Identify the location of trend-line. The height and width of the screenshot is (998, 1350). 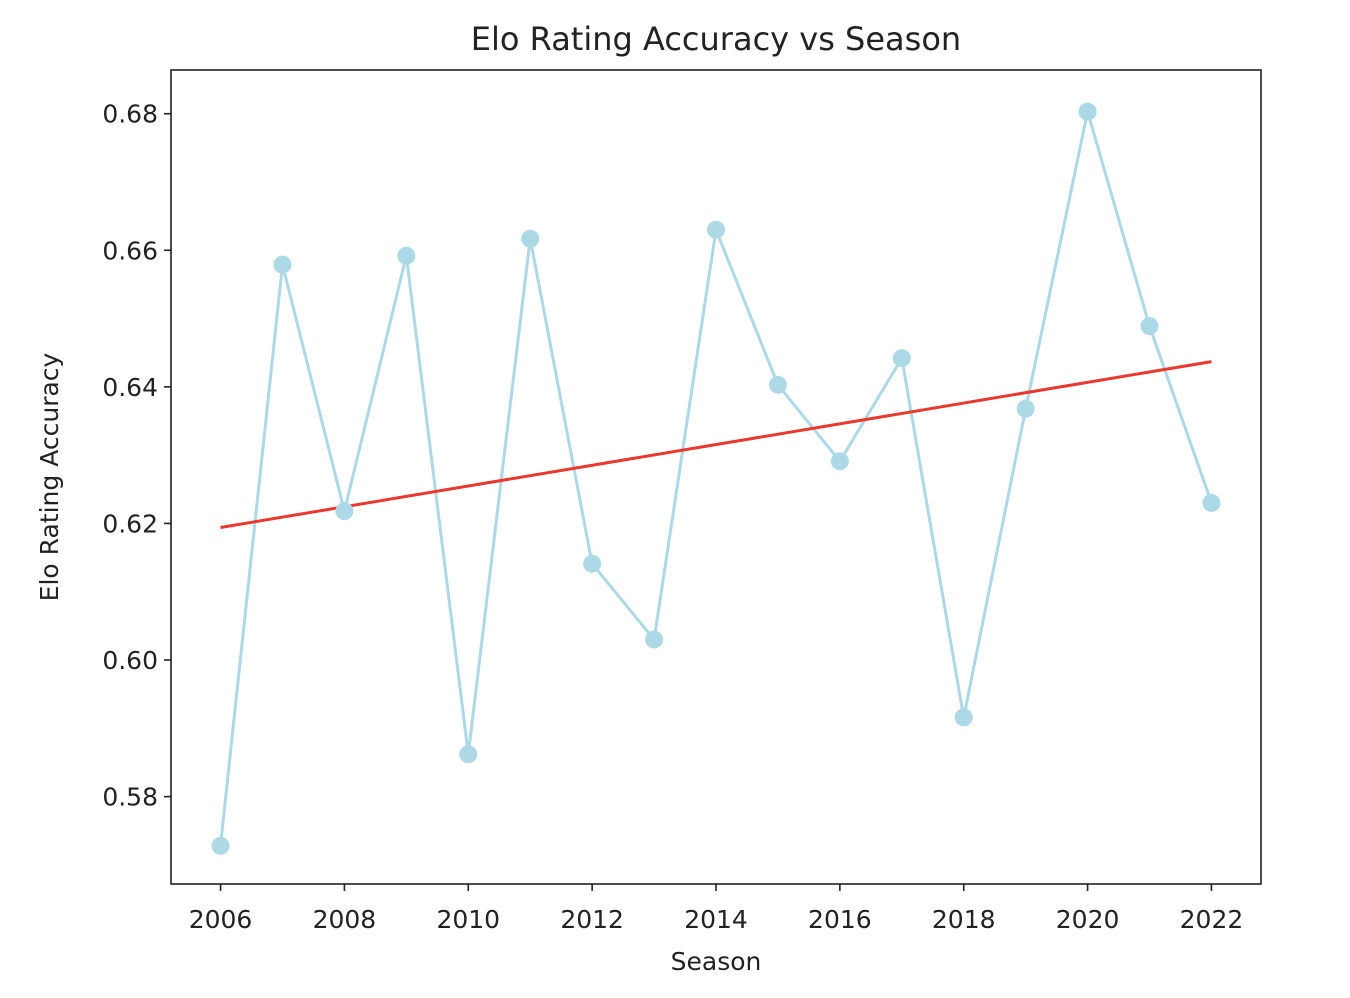
(716, 444).